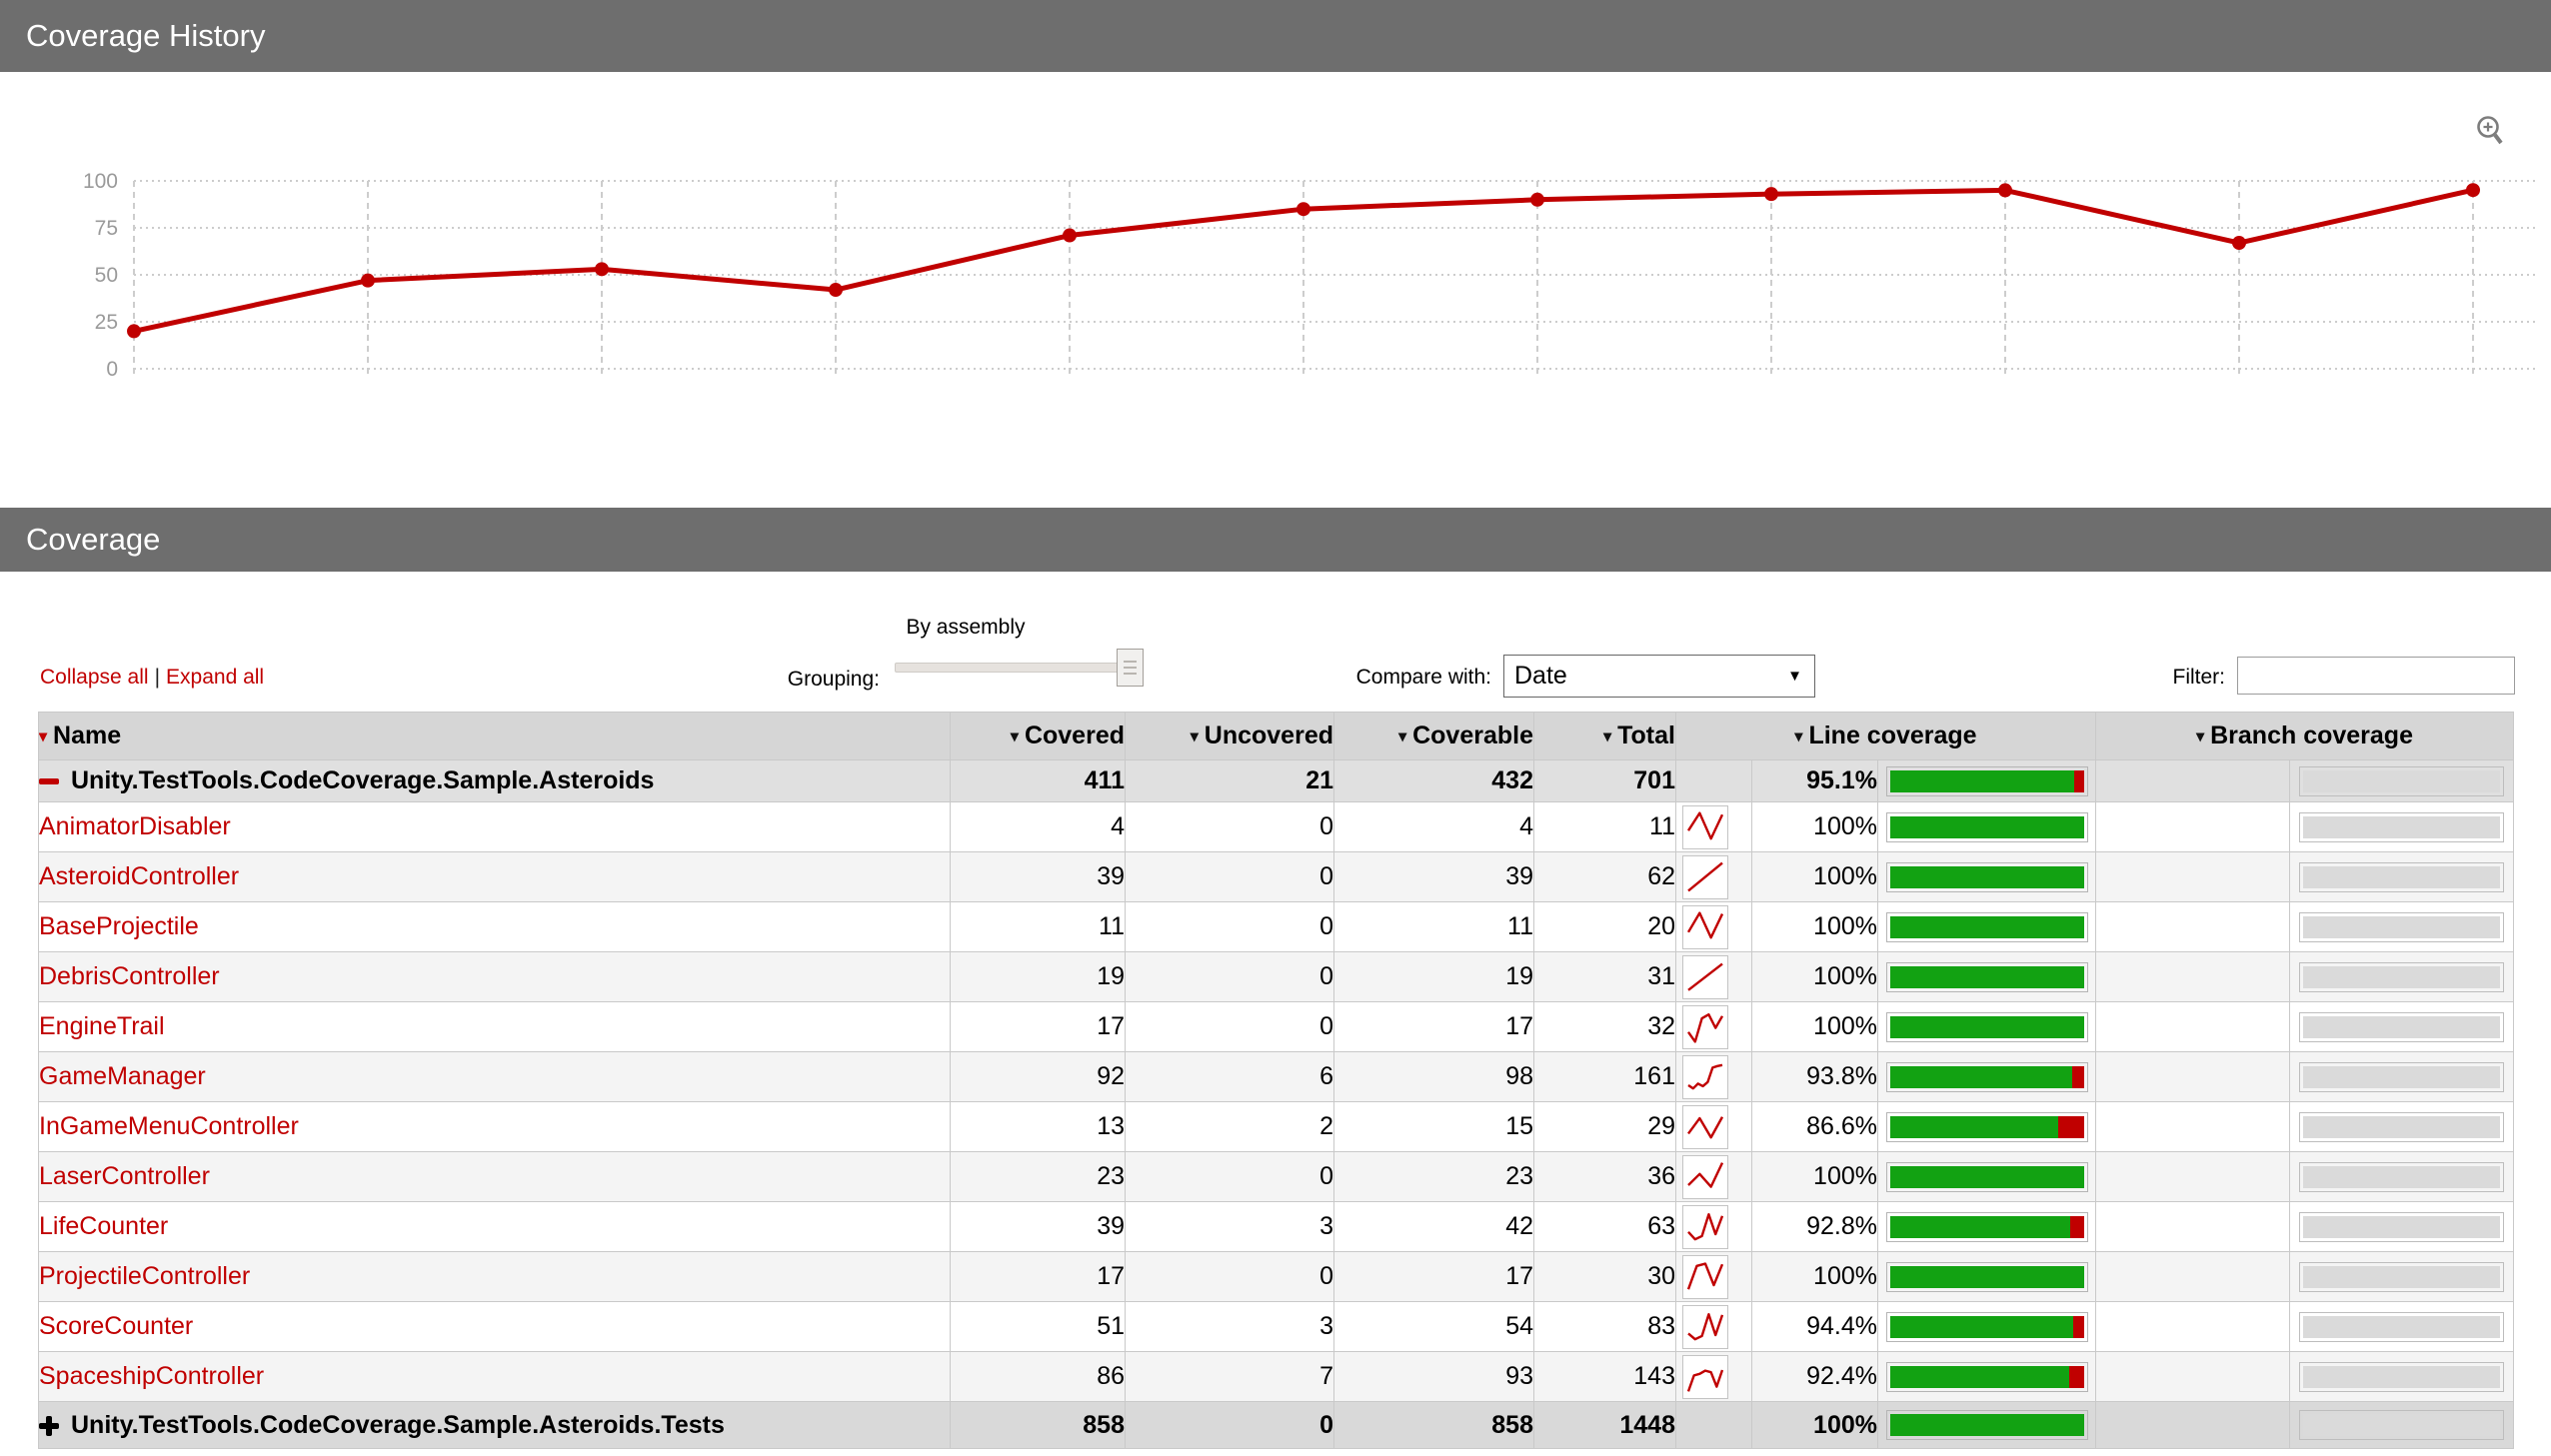 The width and height of the screenshot is (2551, 1456). I want to click on class-link: EngineTrail, so click(102, 1026).